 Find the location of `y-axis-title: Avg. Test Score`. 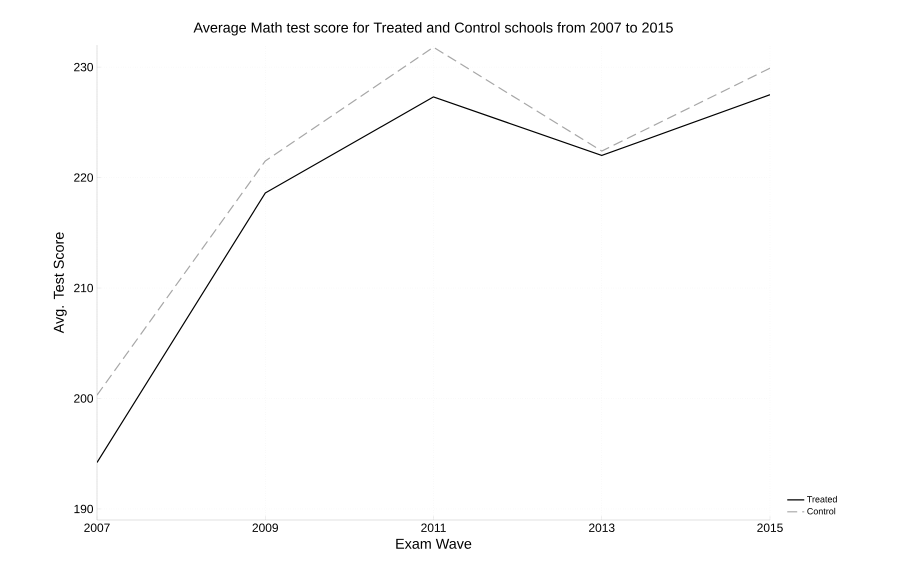

y-axis-title: Avg. Test Score is located at coordinates (60, 283).